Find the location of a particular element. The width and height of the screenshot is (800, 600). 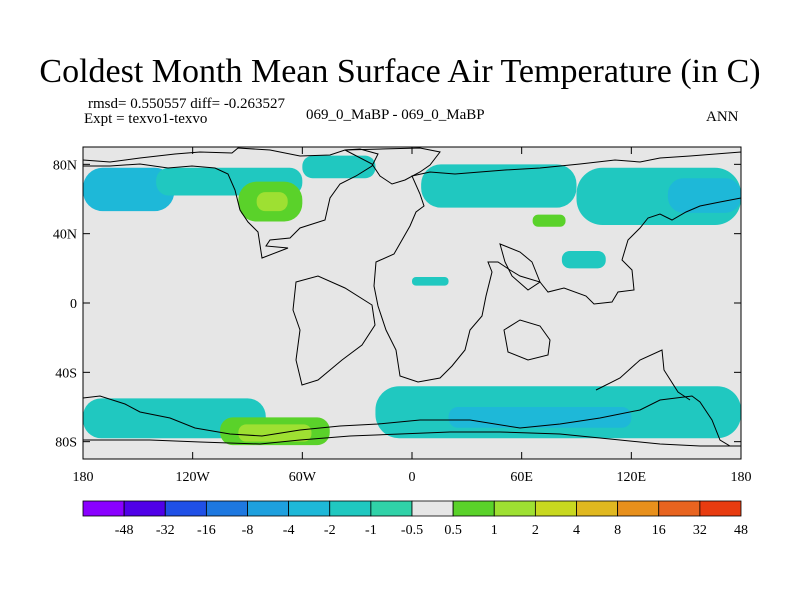

colorbar-label: 48 is located at coordinates (741, 530).